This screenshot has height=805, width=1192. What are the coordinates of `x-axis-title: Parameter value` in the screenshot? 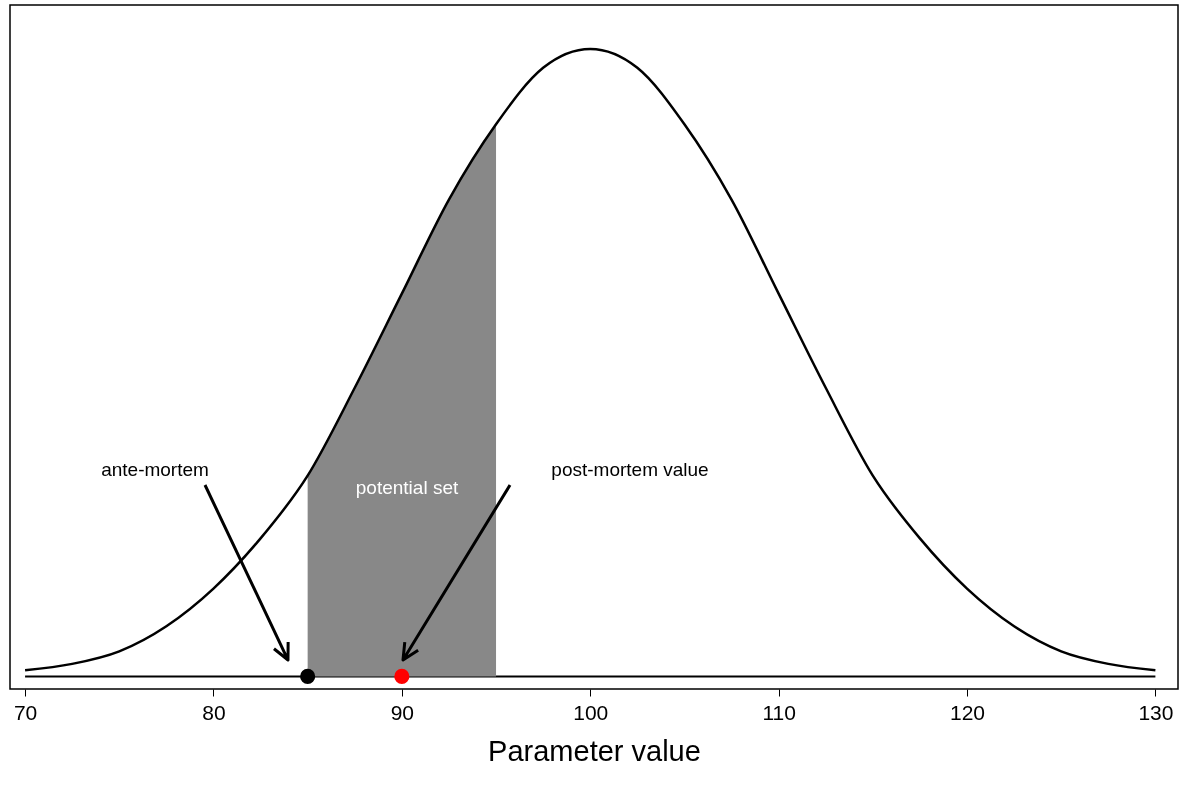 It's located at (594, 750).